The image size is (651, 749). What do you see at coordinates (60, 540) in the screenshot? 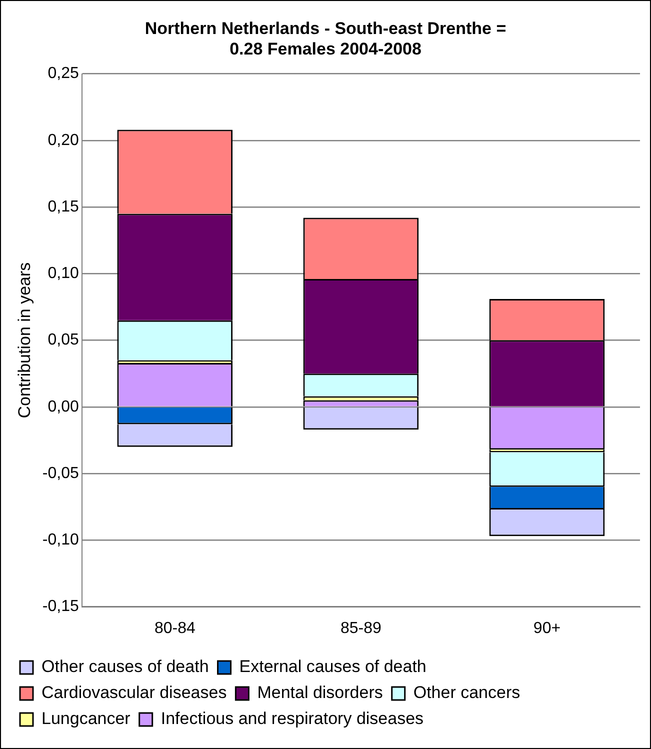
I see `y-tick-label: -0,10` at bounding box center [60, 540].